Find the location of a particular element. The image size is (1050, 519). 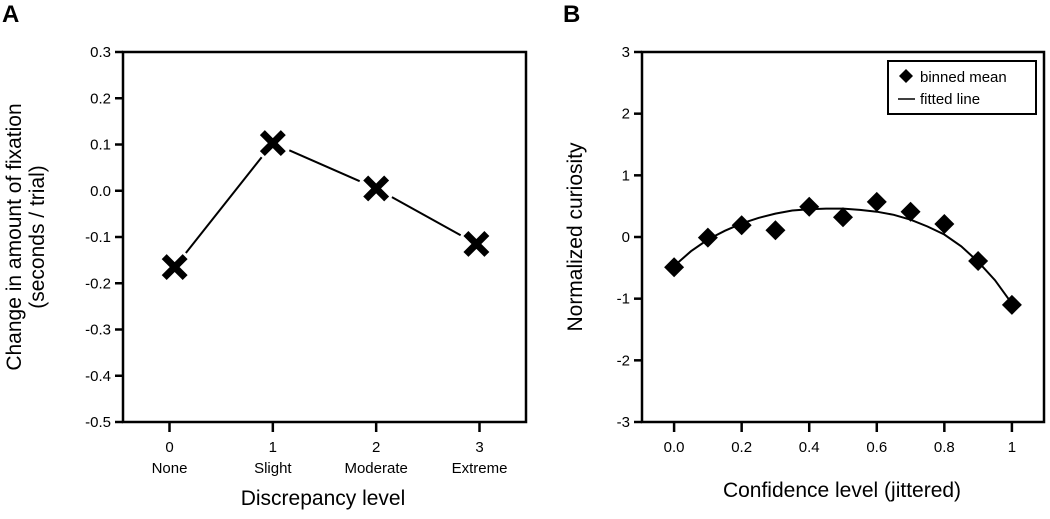

x-tick-label: 0.4 is located at coordinates (809, 447).